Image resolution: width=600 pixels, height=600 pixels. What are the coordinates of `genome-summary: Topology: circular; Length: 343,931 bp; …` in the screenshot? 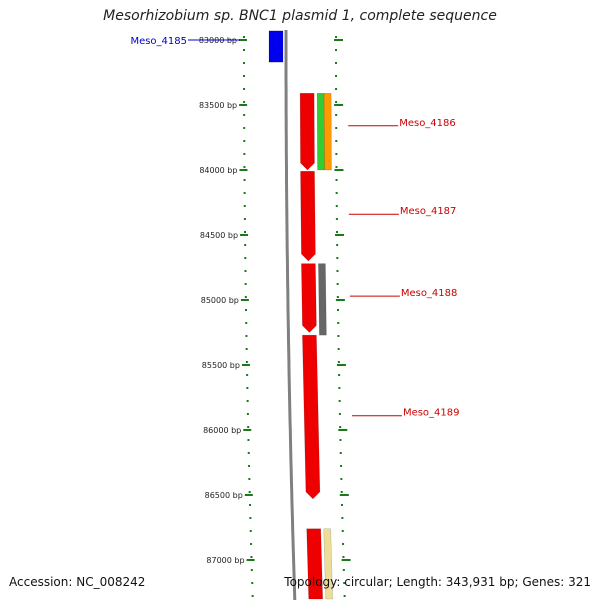 It's located at (437, 582).